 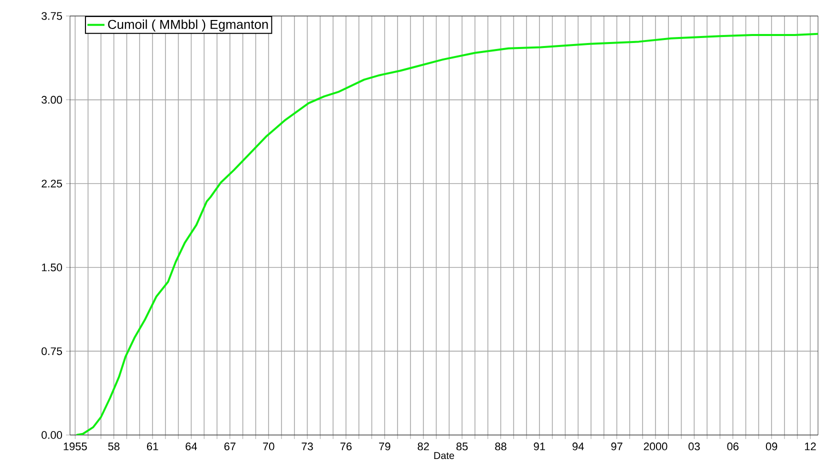 What do you see at coordinates (52, 351) in the screenshot?
I see `y-tick-label: 0.75` at bounding box center [52, 351].